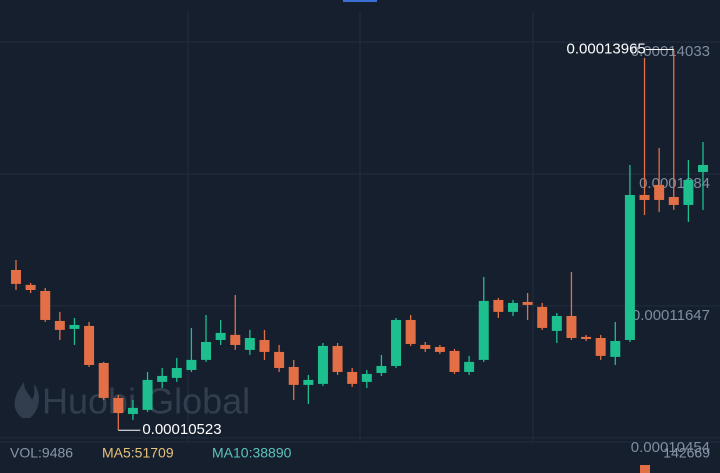 The image size is (720, 473). I want to click on ma10-label: MA10:38890, so click(252, 453).